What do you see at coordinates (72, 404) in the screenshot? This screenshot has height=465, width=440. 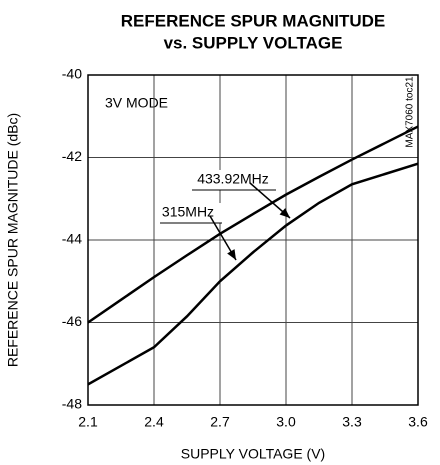 I see `y-tick-label: -48` at bounding box center [72, 404].